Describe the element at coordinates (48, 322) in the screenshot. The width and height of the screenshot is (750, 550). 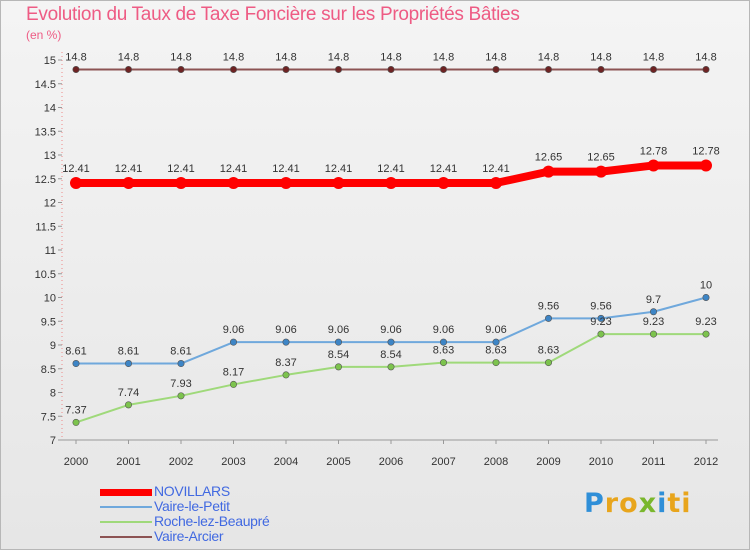
I see `y-tick-label: 9.5` at that location.